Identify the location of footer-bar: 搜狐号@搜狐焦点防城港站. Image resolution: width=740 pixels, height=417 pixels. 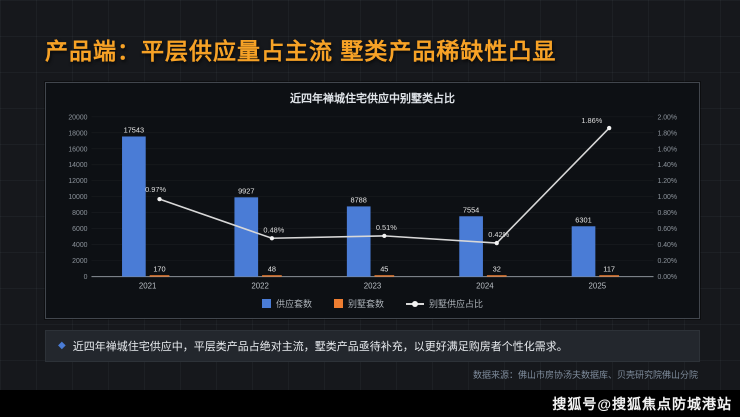
(370, 403).